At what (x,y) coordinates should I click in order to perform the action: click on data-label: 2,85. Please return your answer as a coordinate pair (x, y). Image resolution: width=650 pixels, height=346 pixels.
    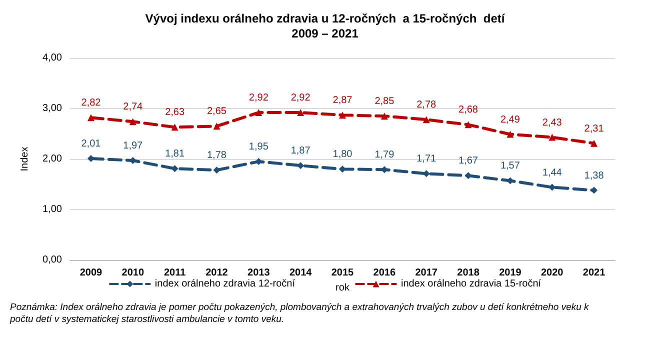
    Looking at the image, I should click on (384, 102).